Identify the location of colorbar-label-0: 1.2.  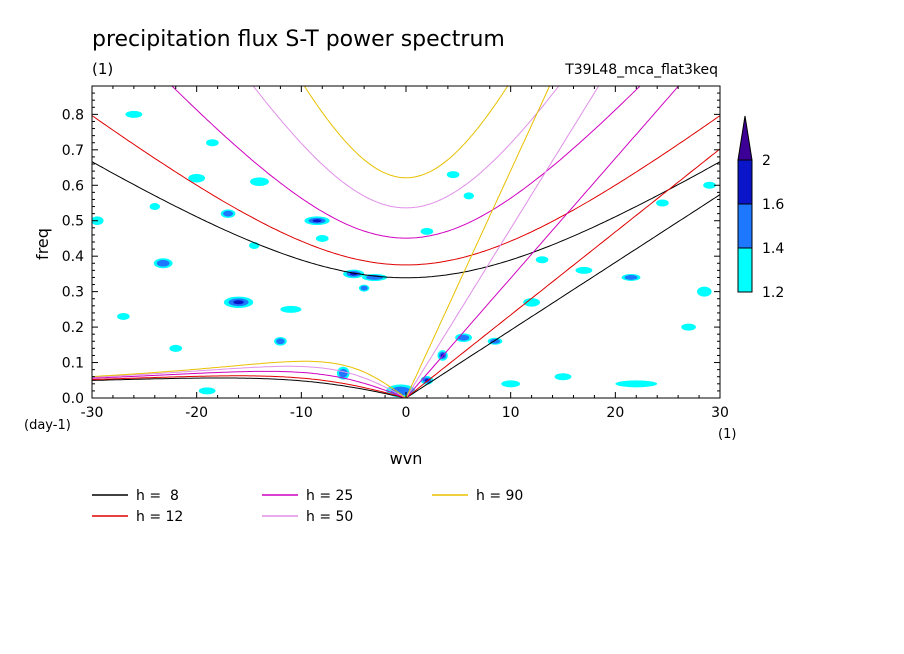
(773, 293).